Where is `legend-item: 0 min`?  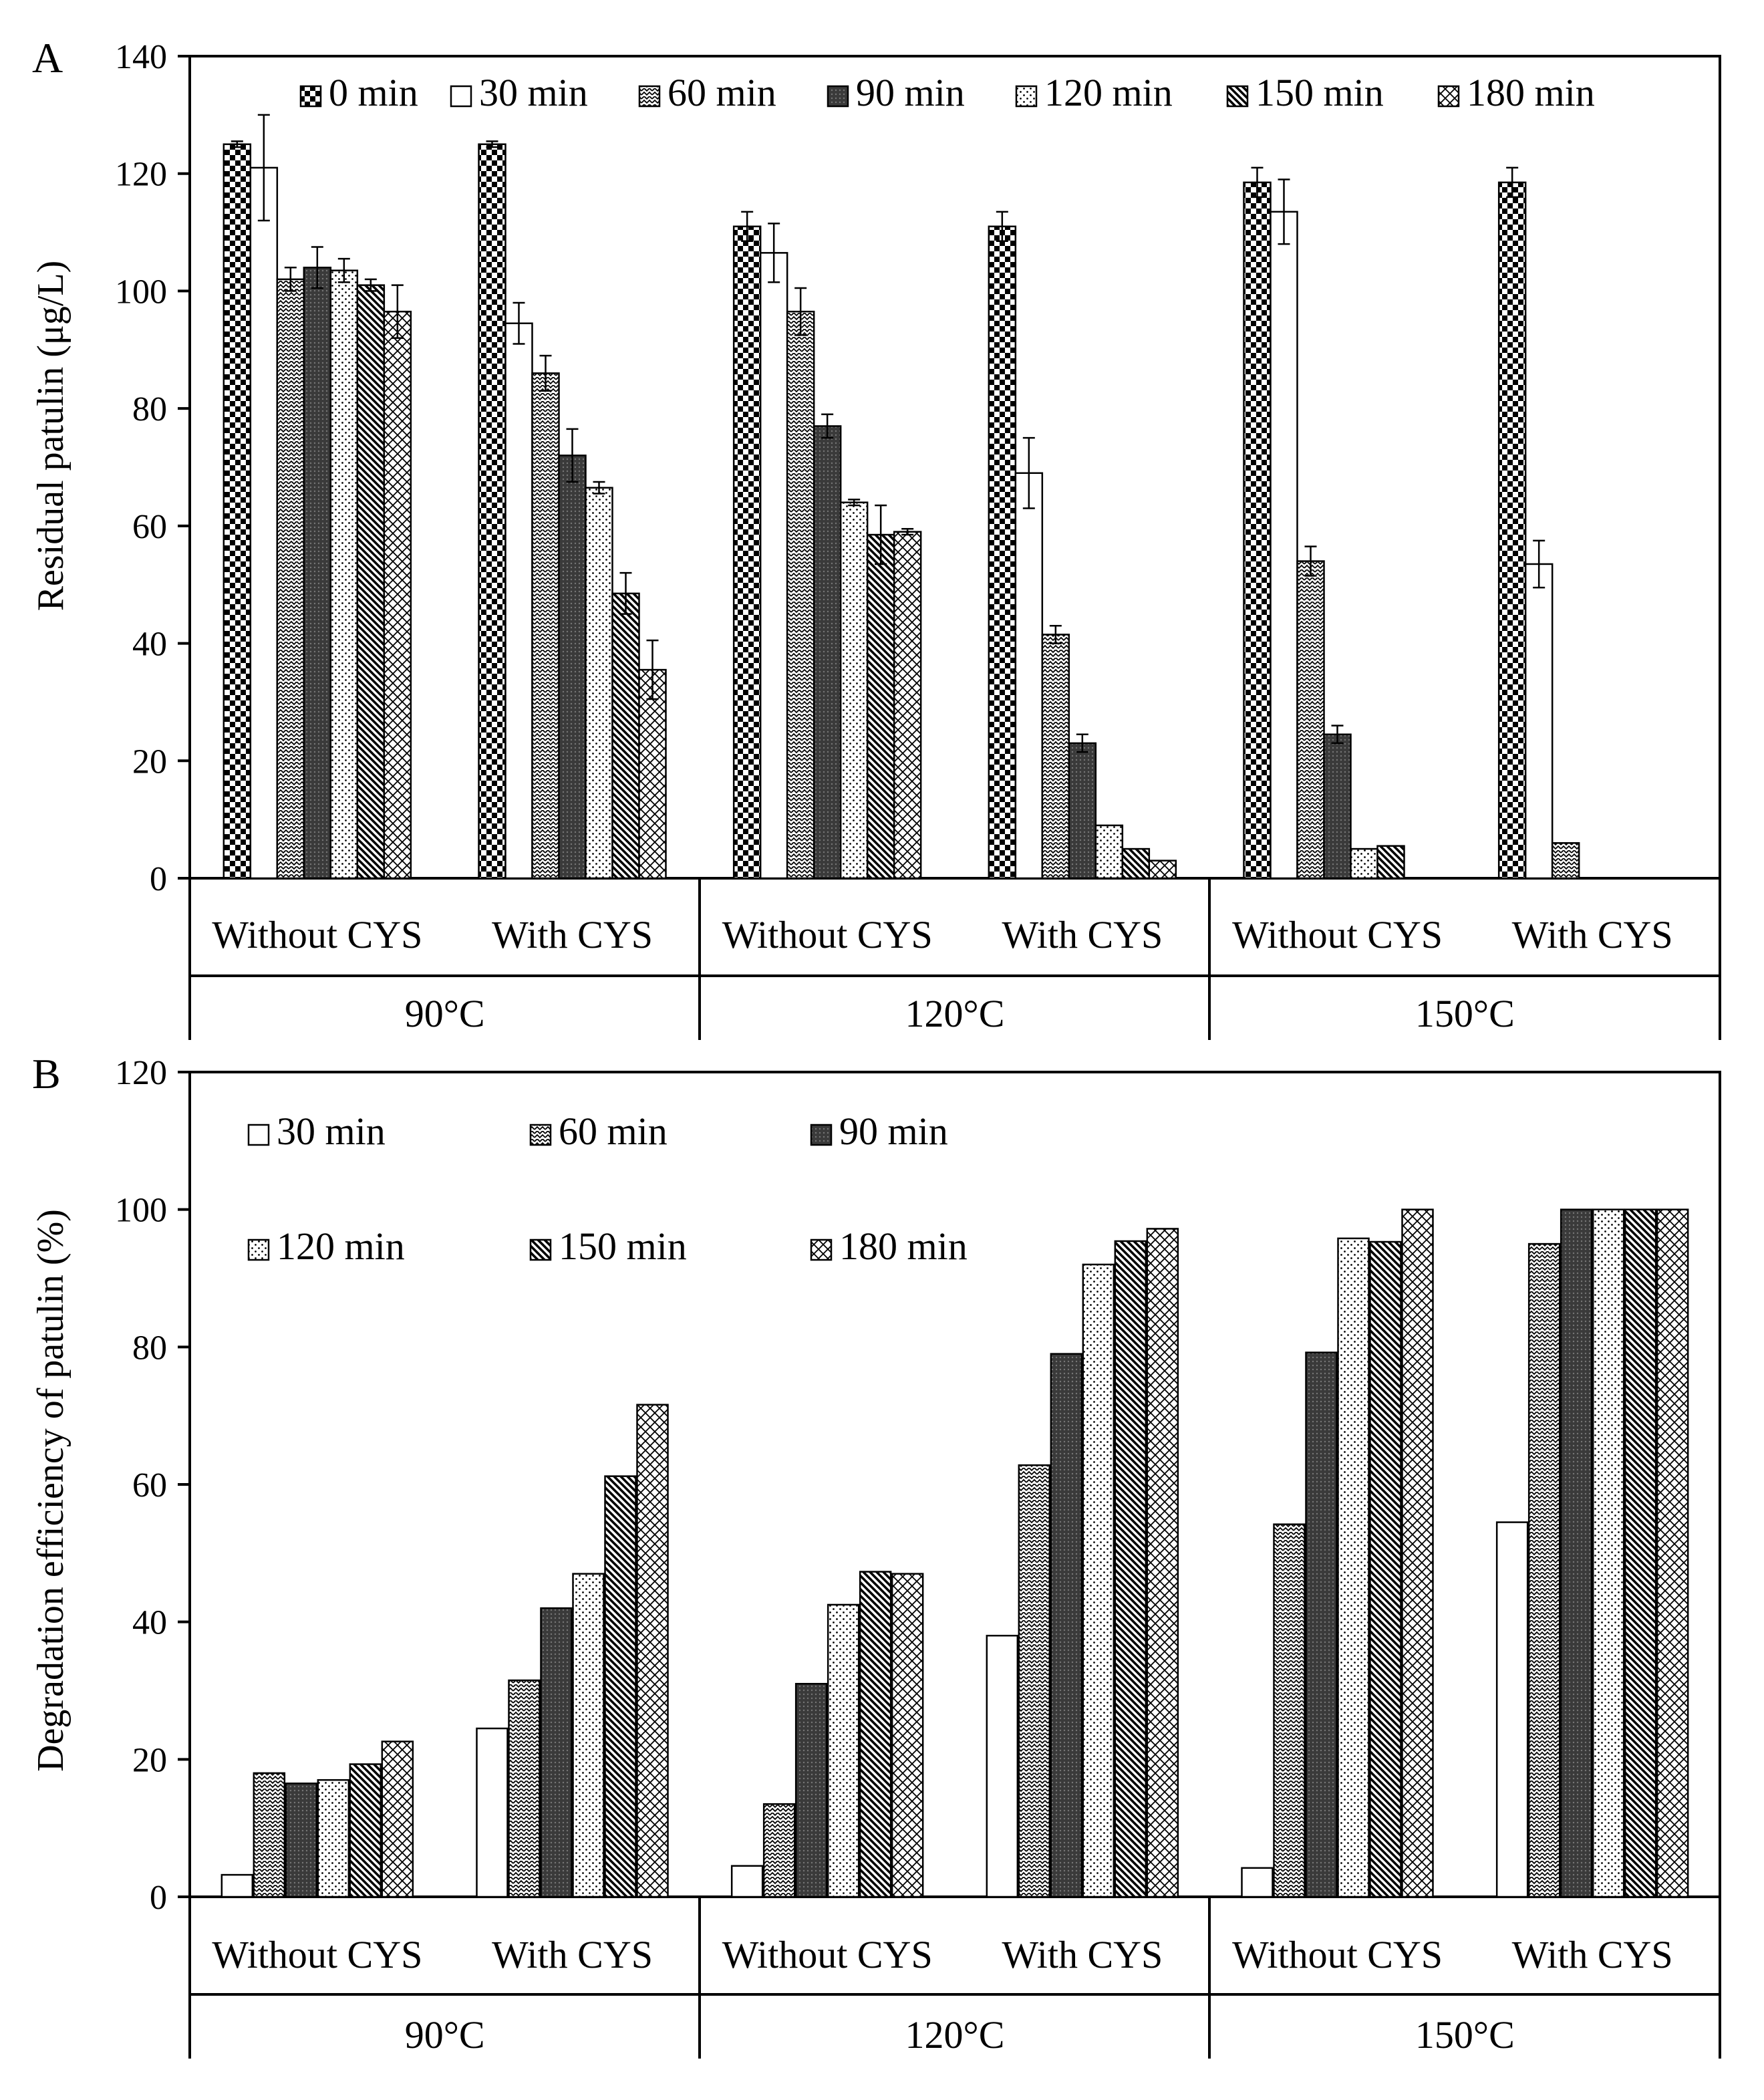
legend-item: 0 min is located at coordinates (358, 92).